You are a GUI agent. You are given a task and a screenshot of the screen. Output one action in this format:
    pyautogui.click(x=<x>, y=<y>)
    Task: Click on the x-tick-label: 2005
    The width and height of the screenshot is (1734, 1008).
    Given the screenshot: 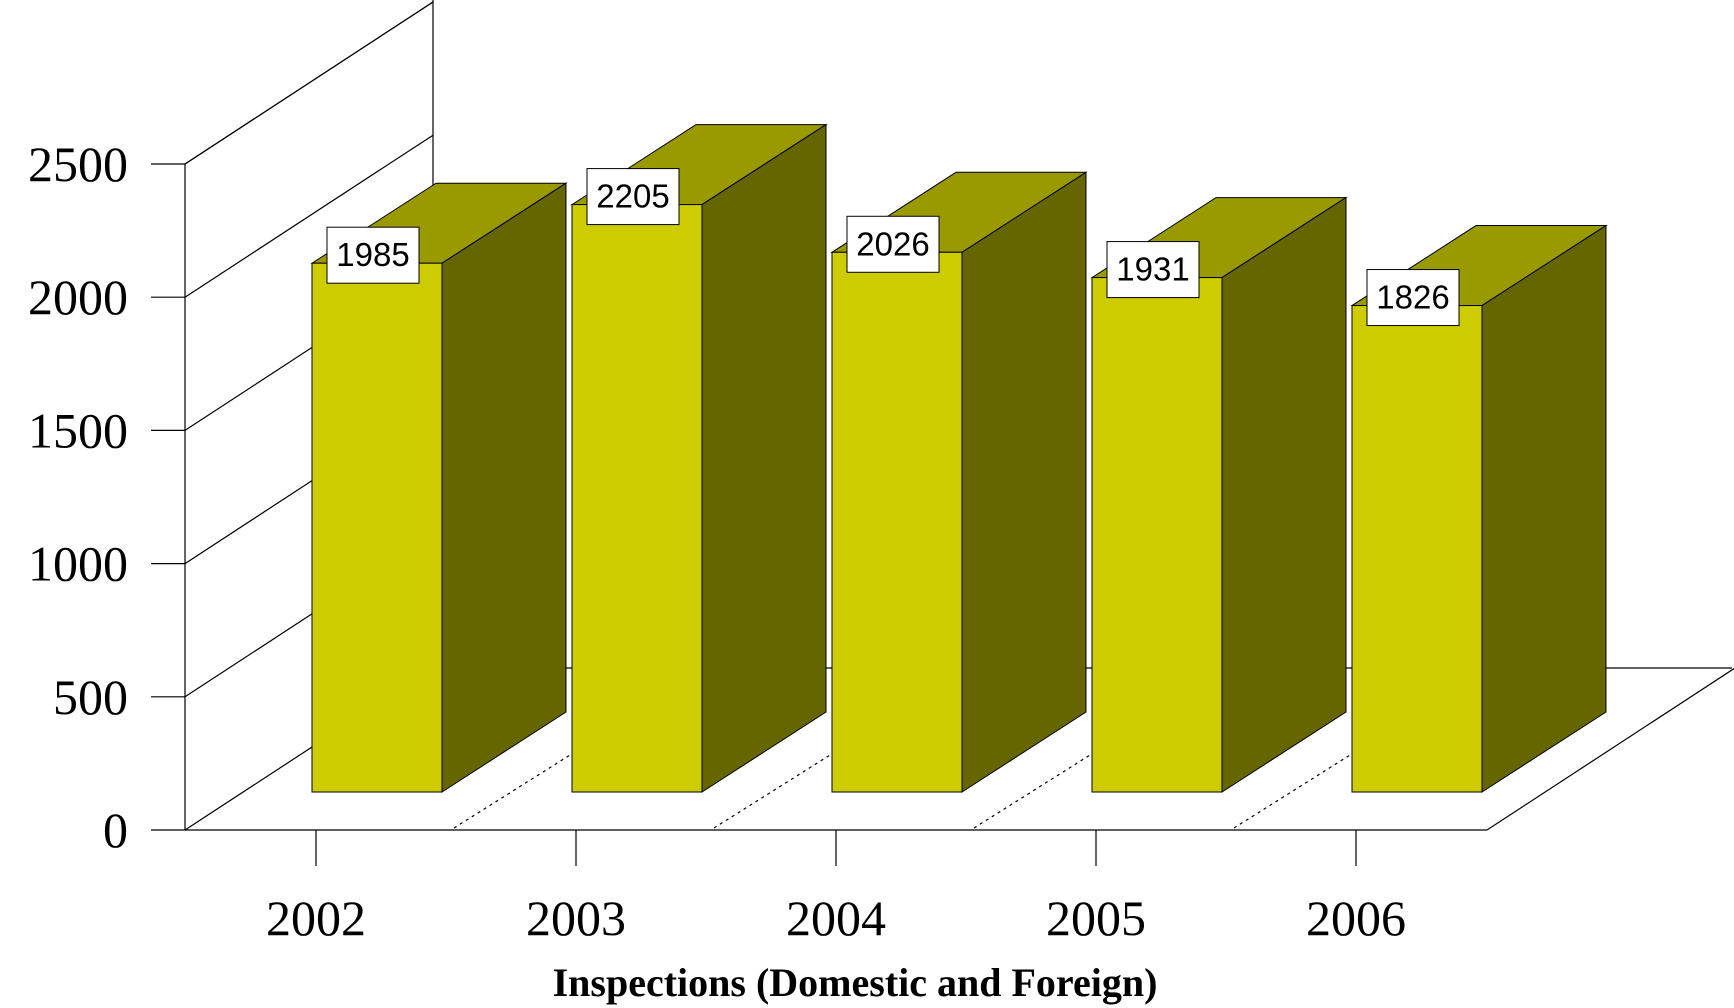 What is the action you would take?
    pyautogui.click(x=1096, y=918)
    